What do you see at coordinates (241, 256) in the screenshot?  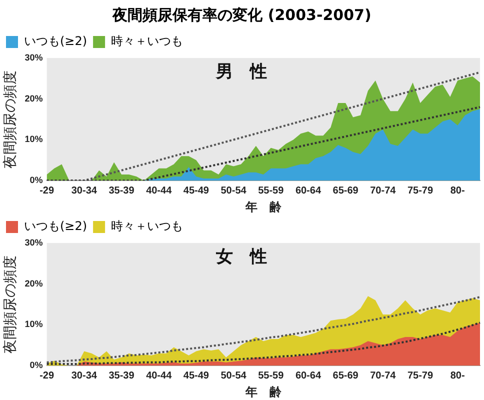 I see `annotation: 女 性` at bounding box center [241, 256].